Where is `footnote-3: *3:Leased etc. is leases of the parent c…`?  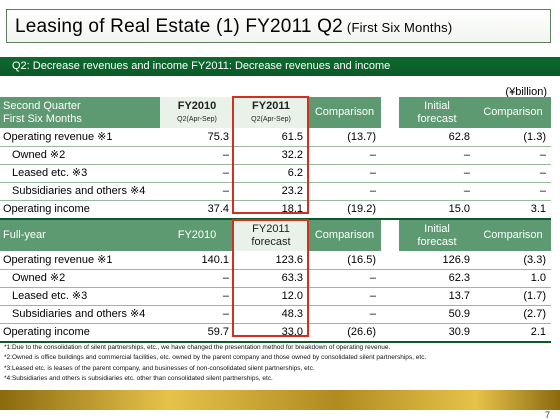 footnote-3: *3:Leased etc. is leases of the parent c… is located at coordinates (159, 368).